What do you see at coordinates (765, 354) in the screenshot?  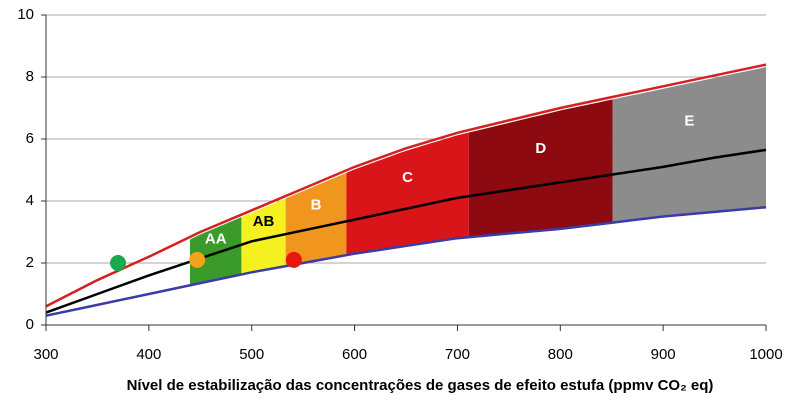 I see `x-tick-label: 1000` at bounding box center [765, 354].